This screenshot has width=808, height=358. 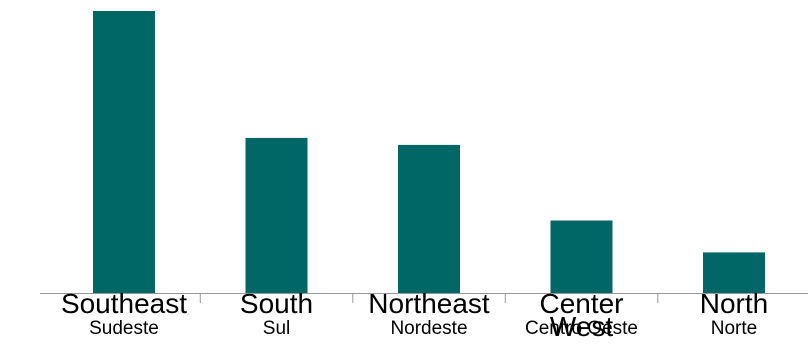 I want to click on category-sublabel-centro-oeste: Centro Oeste, so click(x=581, y=328).